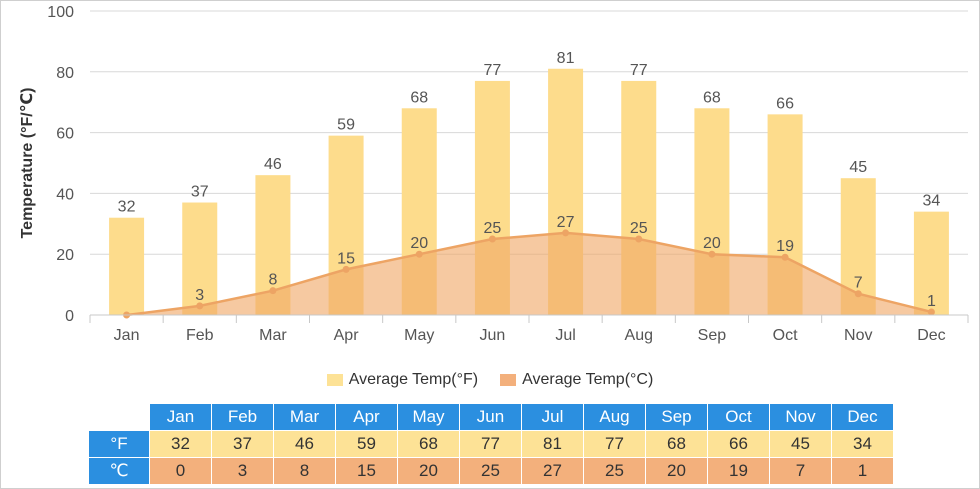 Image resolution: width=980 pixels, height=489 pixels. What do you see at coordinates (273, 335) in the screenshot?
I see `x-tick-label: Mar` at bounding box center [273, 335].